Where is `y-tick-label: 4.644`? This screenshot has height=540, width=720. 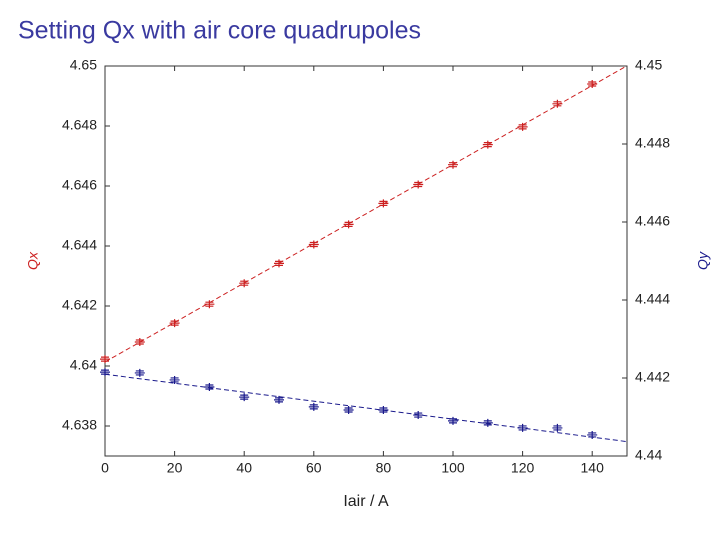
y-tick-label: 4.644 is located at coordinates (79, 245).